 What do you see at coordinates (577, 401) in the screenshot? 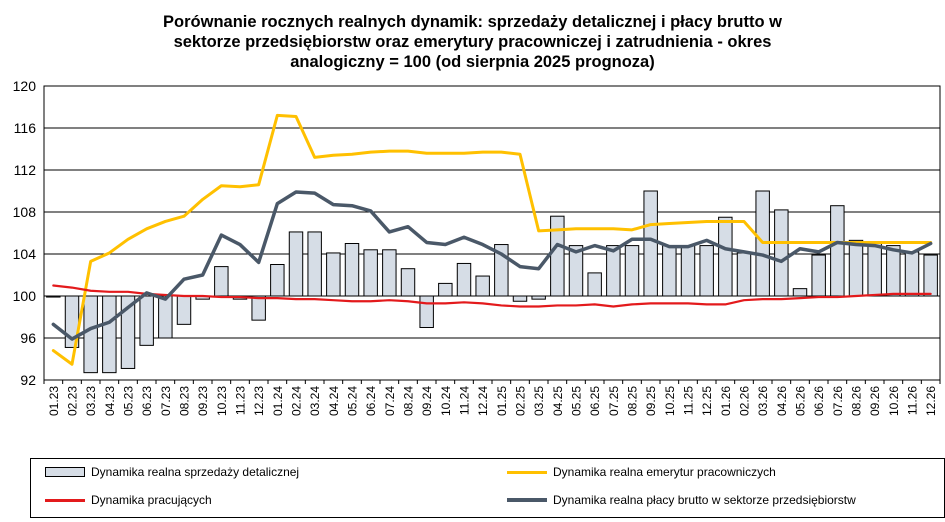
I see `x-tick-label: 05.25` at bounding box center [577, 401].